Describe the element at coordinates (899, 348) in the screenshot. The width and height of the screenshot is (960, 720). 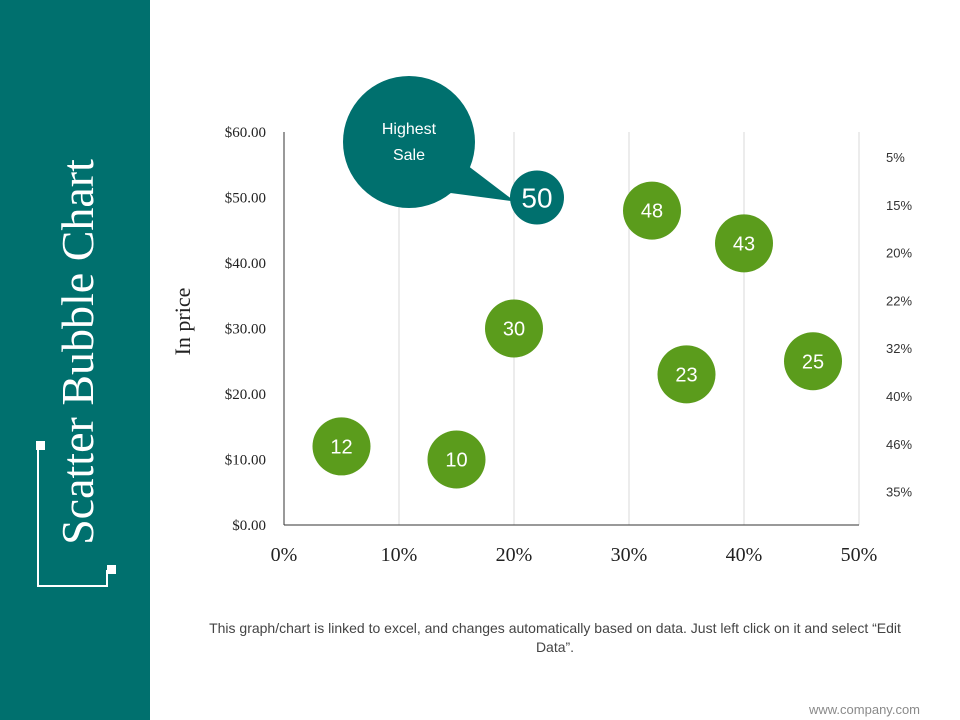
I see `right-label: 32%` at that location.